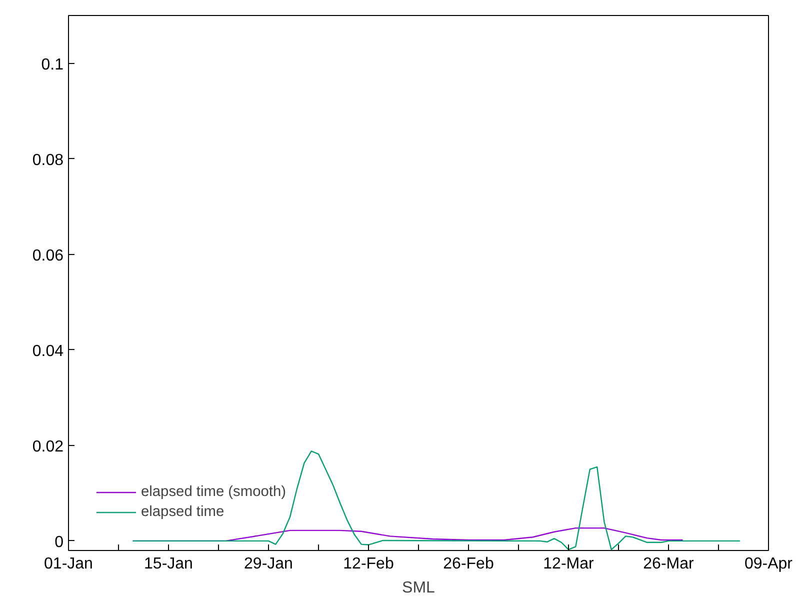 The height and width of the screenshot is (600, 800). I want to click on x-tick-label: 01-Jan, so click(68, 564).